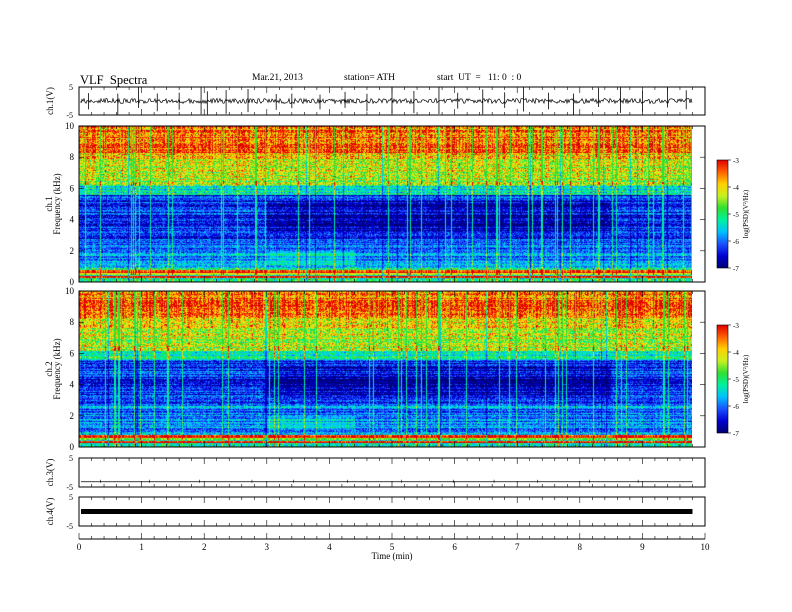 The width and height of the screenshot is (792, 612). What do you see at coordinates (141, 547) in the screenshot?
I see `xtick-label: 1` at bounding box center [141, 547].